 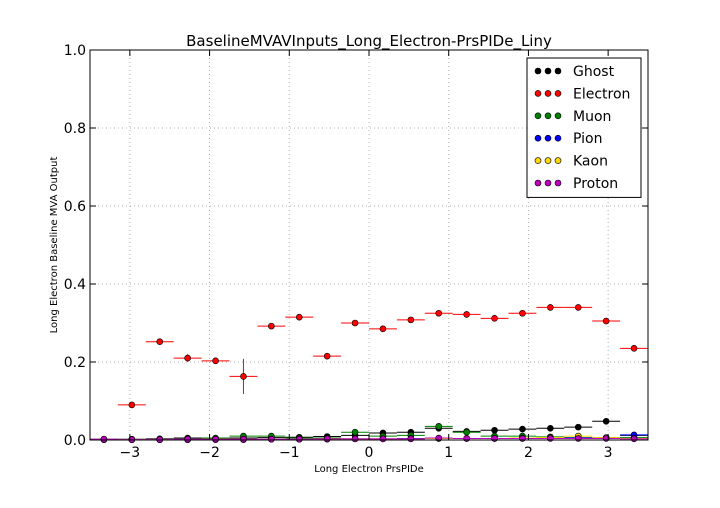 What do you see at coordinates (75, 51) in the screenshot?
I see `y-tick-label: 1.0` at bounding box center [75, 51].